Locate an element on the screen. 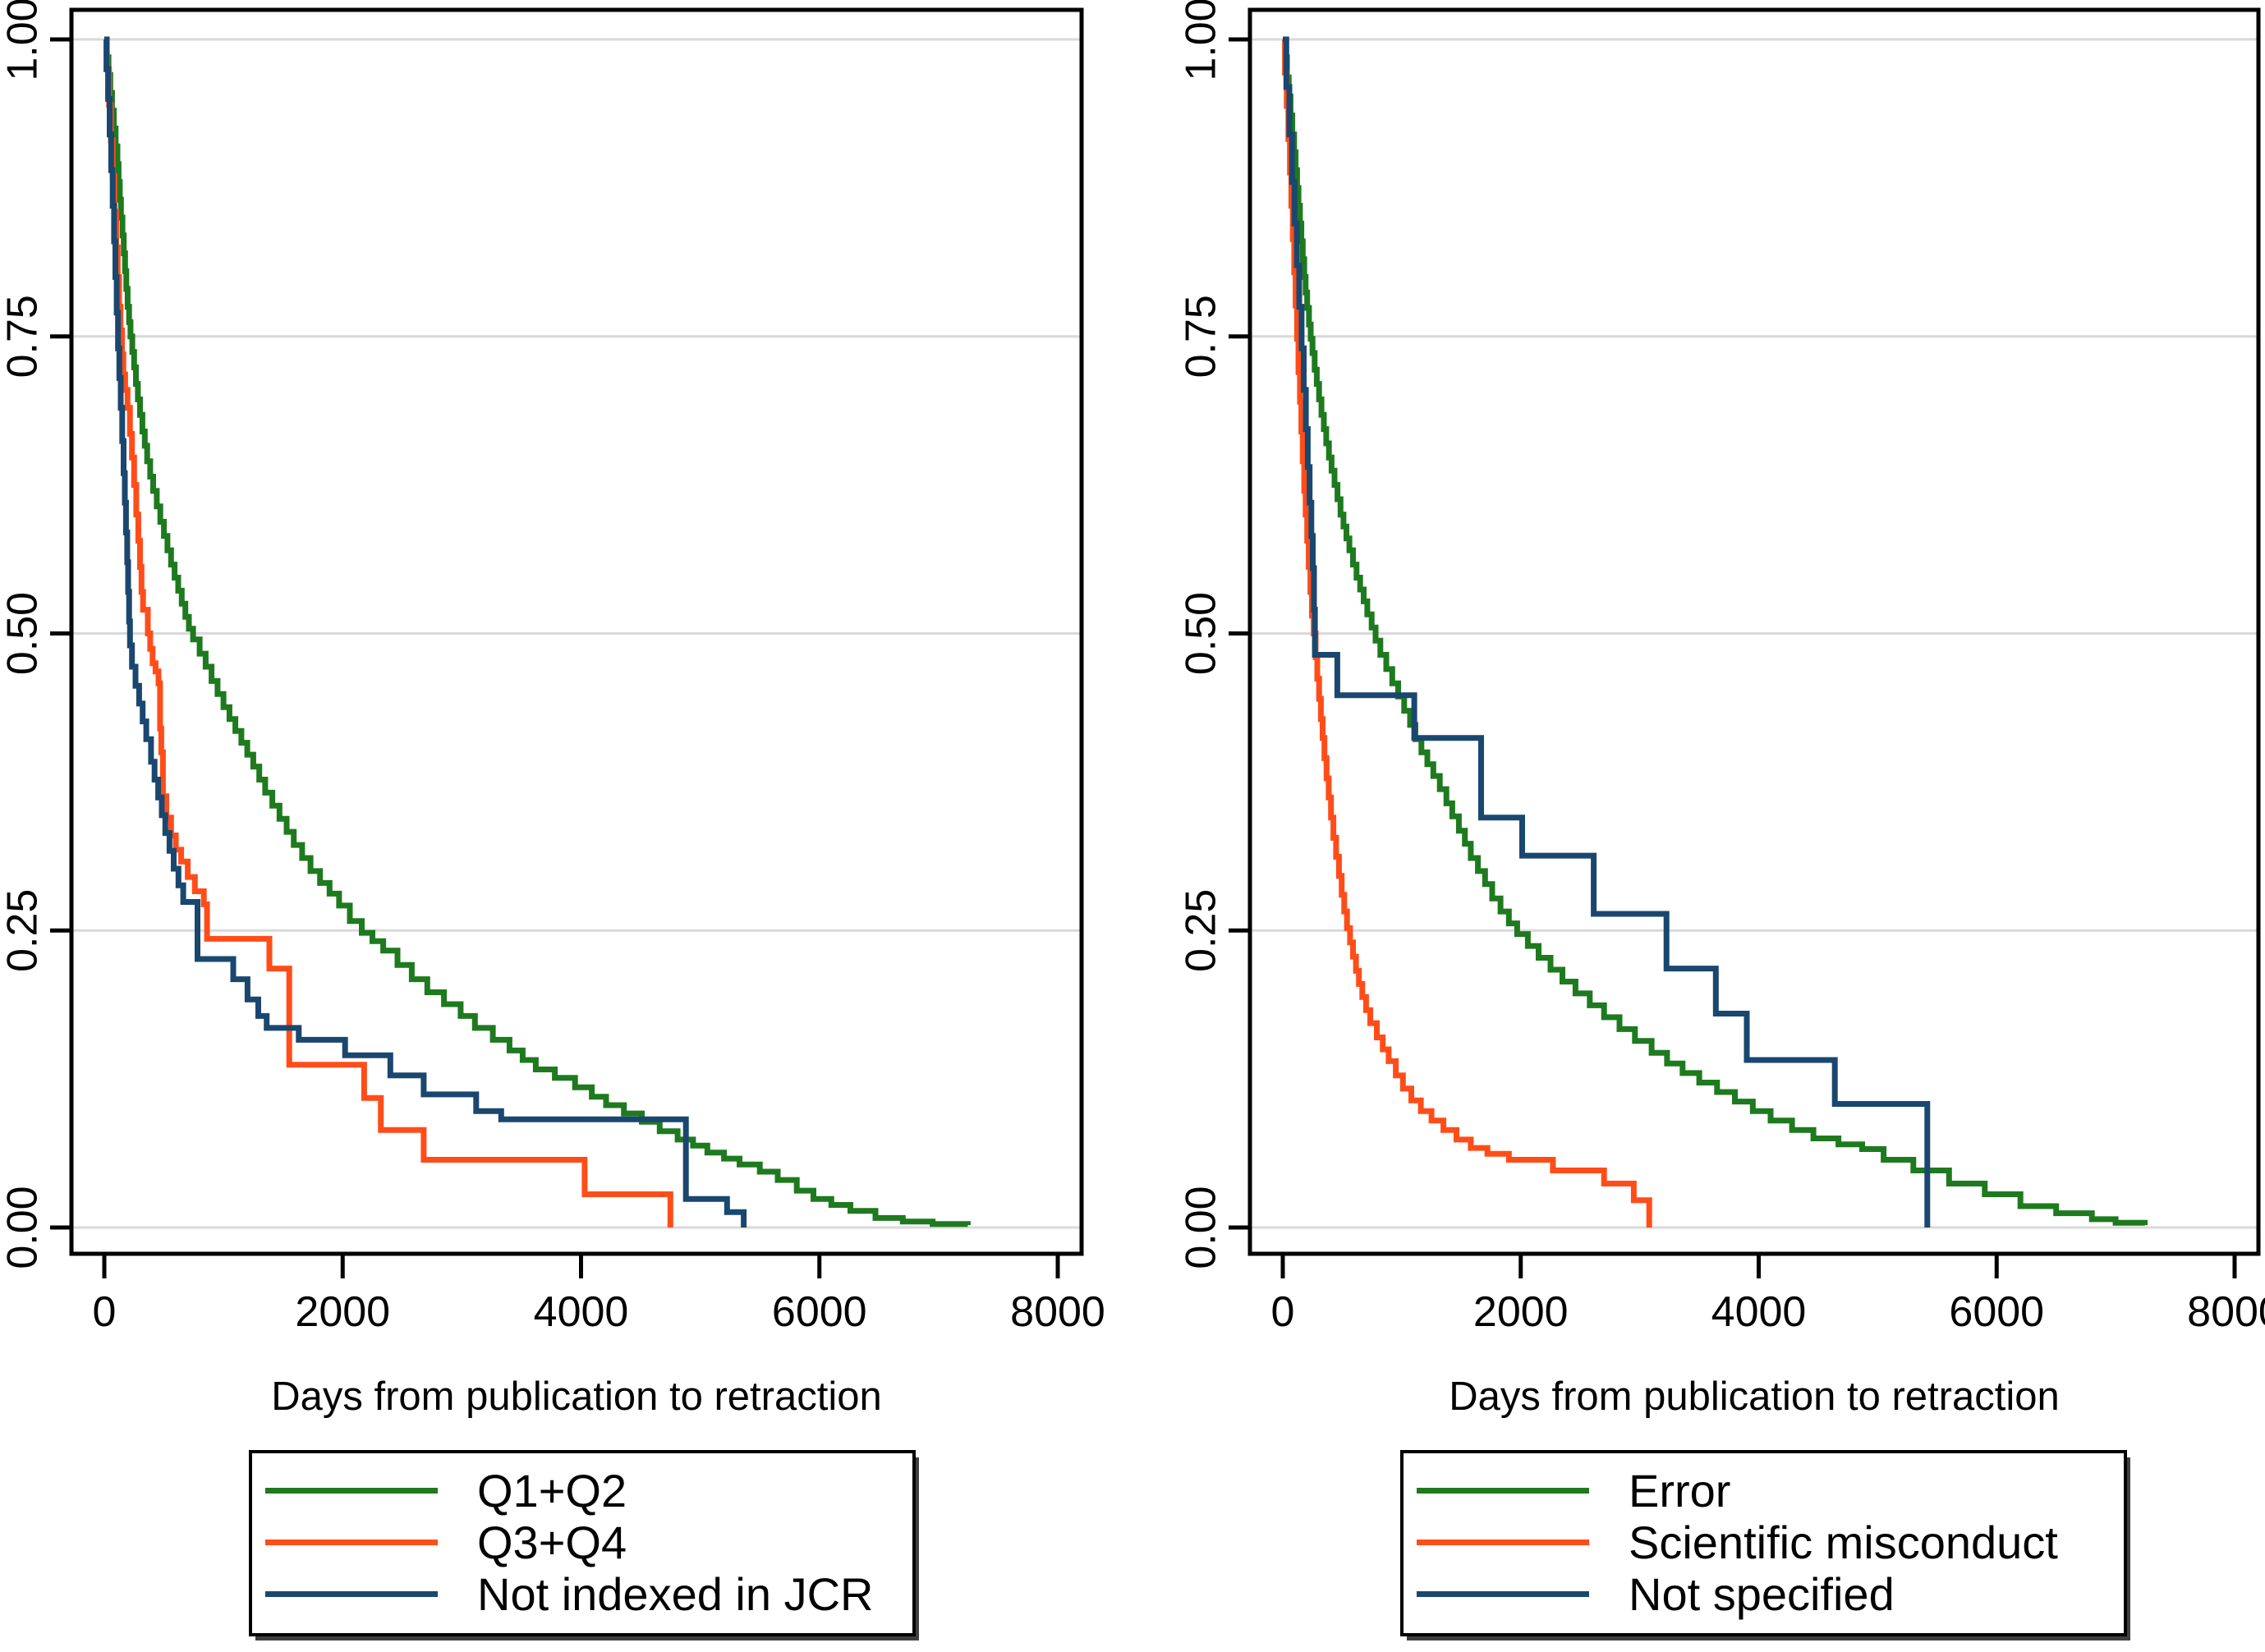  legend-row: Not specified is located at coordinates (1764, 1594).